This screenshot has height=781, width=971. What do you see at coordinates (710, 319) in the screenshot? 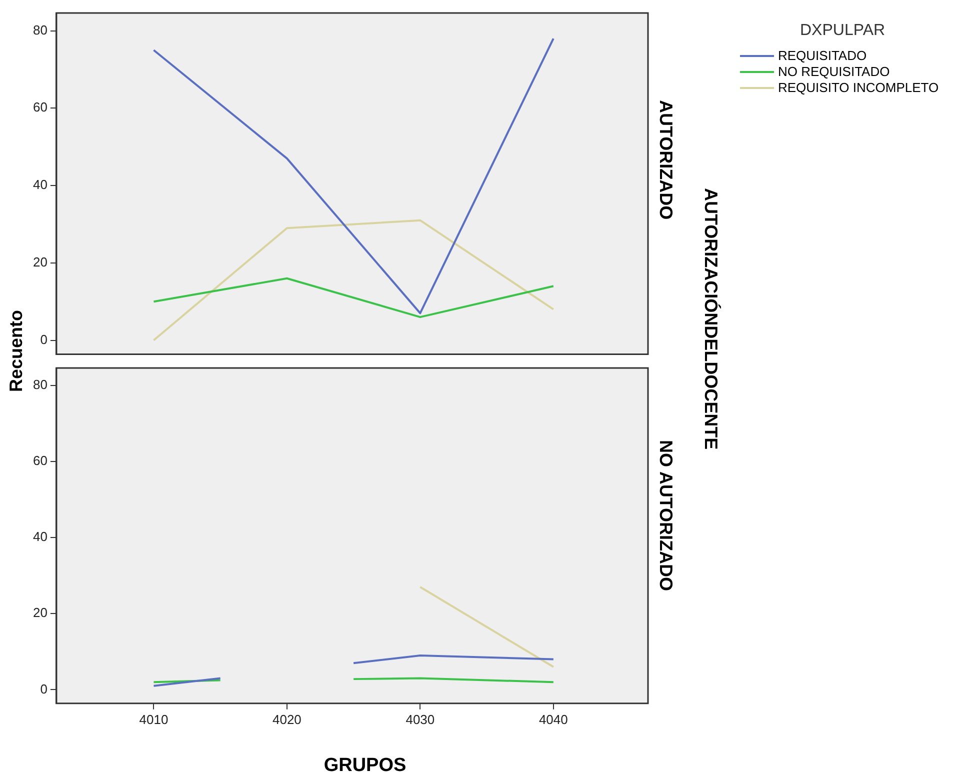
I see `text: AUTORIZACIÓNDELDOCENTE` at bounding box center [710, 319].